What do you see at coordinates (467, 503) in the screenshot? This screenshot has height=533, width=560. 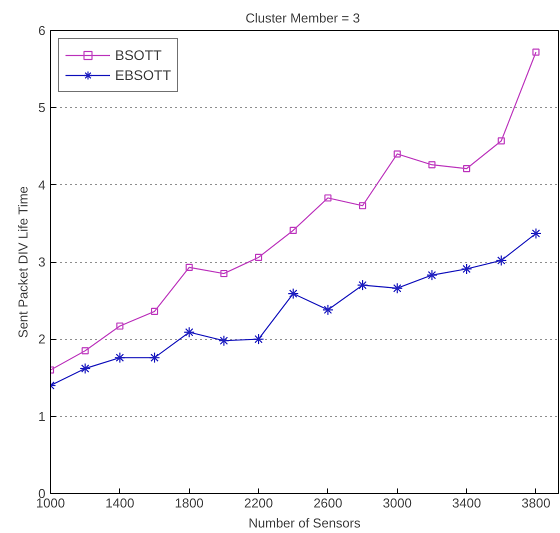 I see `x-tick-label: 3400` at bounding box center [467, 503].